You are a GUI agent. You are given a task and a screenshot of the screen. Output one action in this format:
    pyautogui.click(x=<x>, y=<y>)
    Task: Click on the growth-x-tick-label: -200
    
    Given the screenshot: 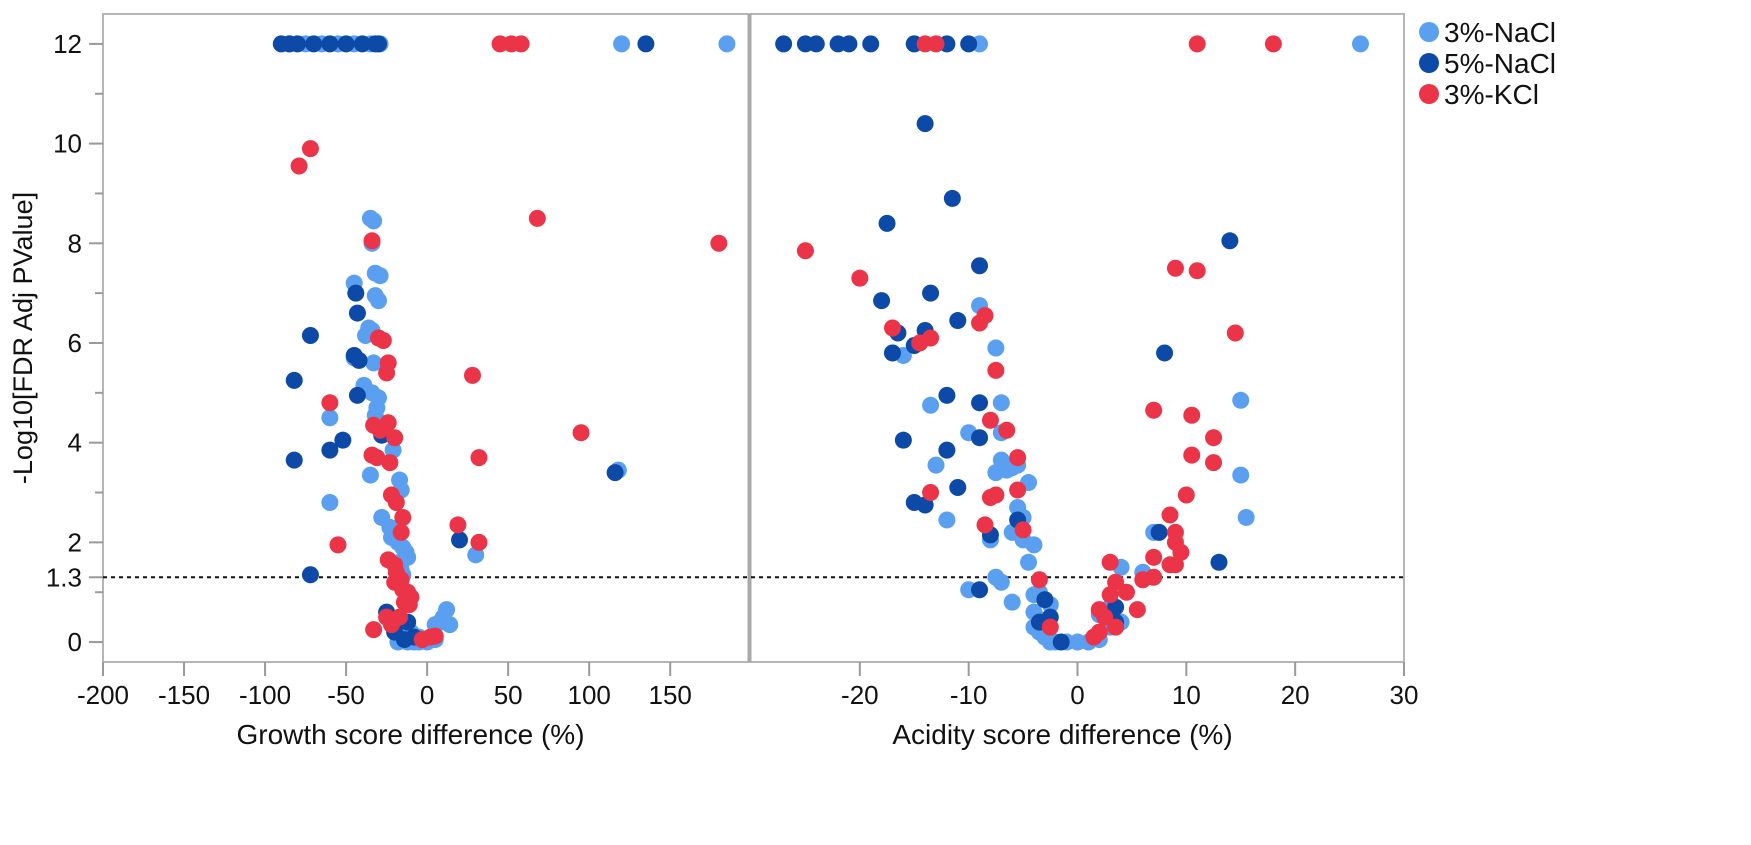 What is the action you would take?
    pyautogui.click(x=103, y=695)
    